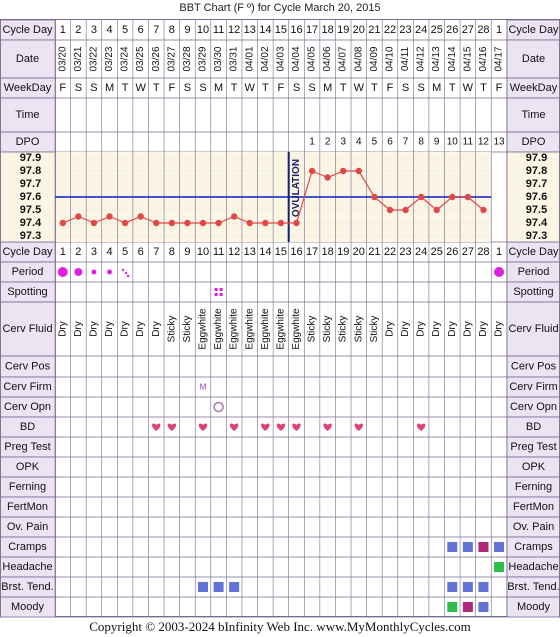 This screenshot has width=560, height=637. Describe the element at coordinates (296, 30) in the screenshot. I see `cycle-day-number: 16` at that location.